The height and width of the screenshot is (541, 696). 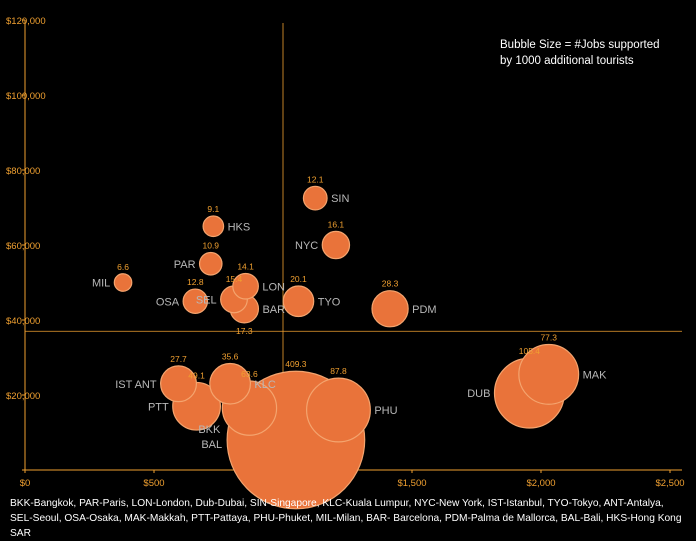 What do you see at coordinates (595, 375) in the screenshot?
I see `city-label-mak: MAK` at bounding box center [595, 375].